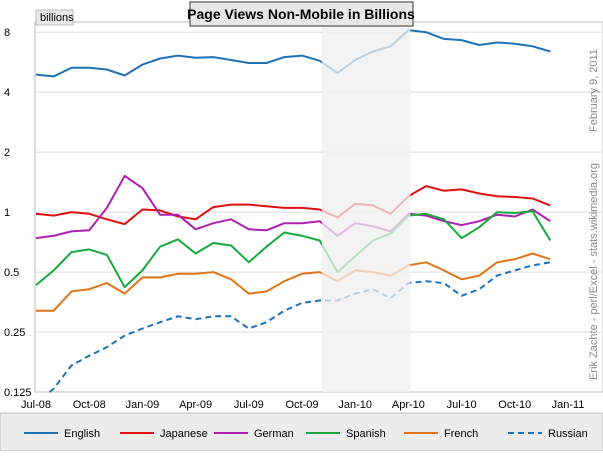  What do you see at coordinates (7, 93) in the screenshot?
I see `y-tick-label: 4` at bounding box center [7, 93].